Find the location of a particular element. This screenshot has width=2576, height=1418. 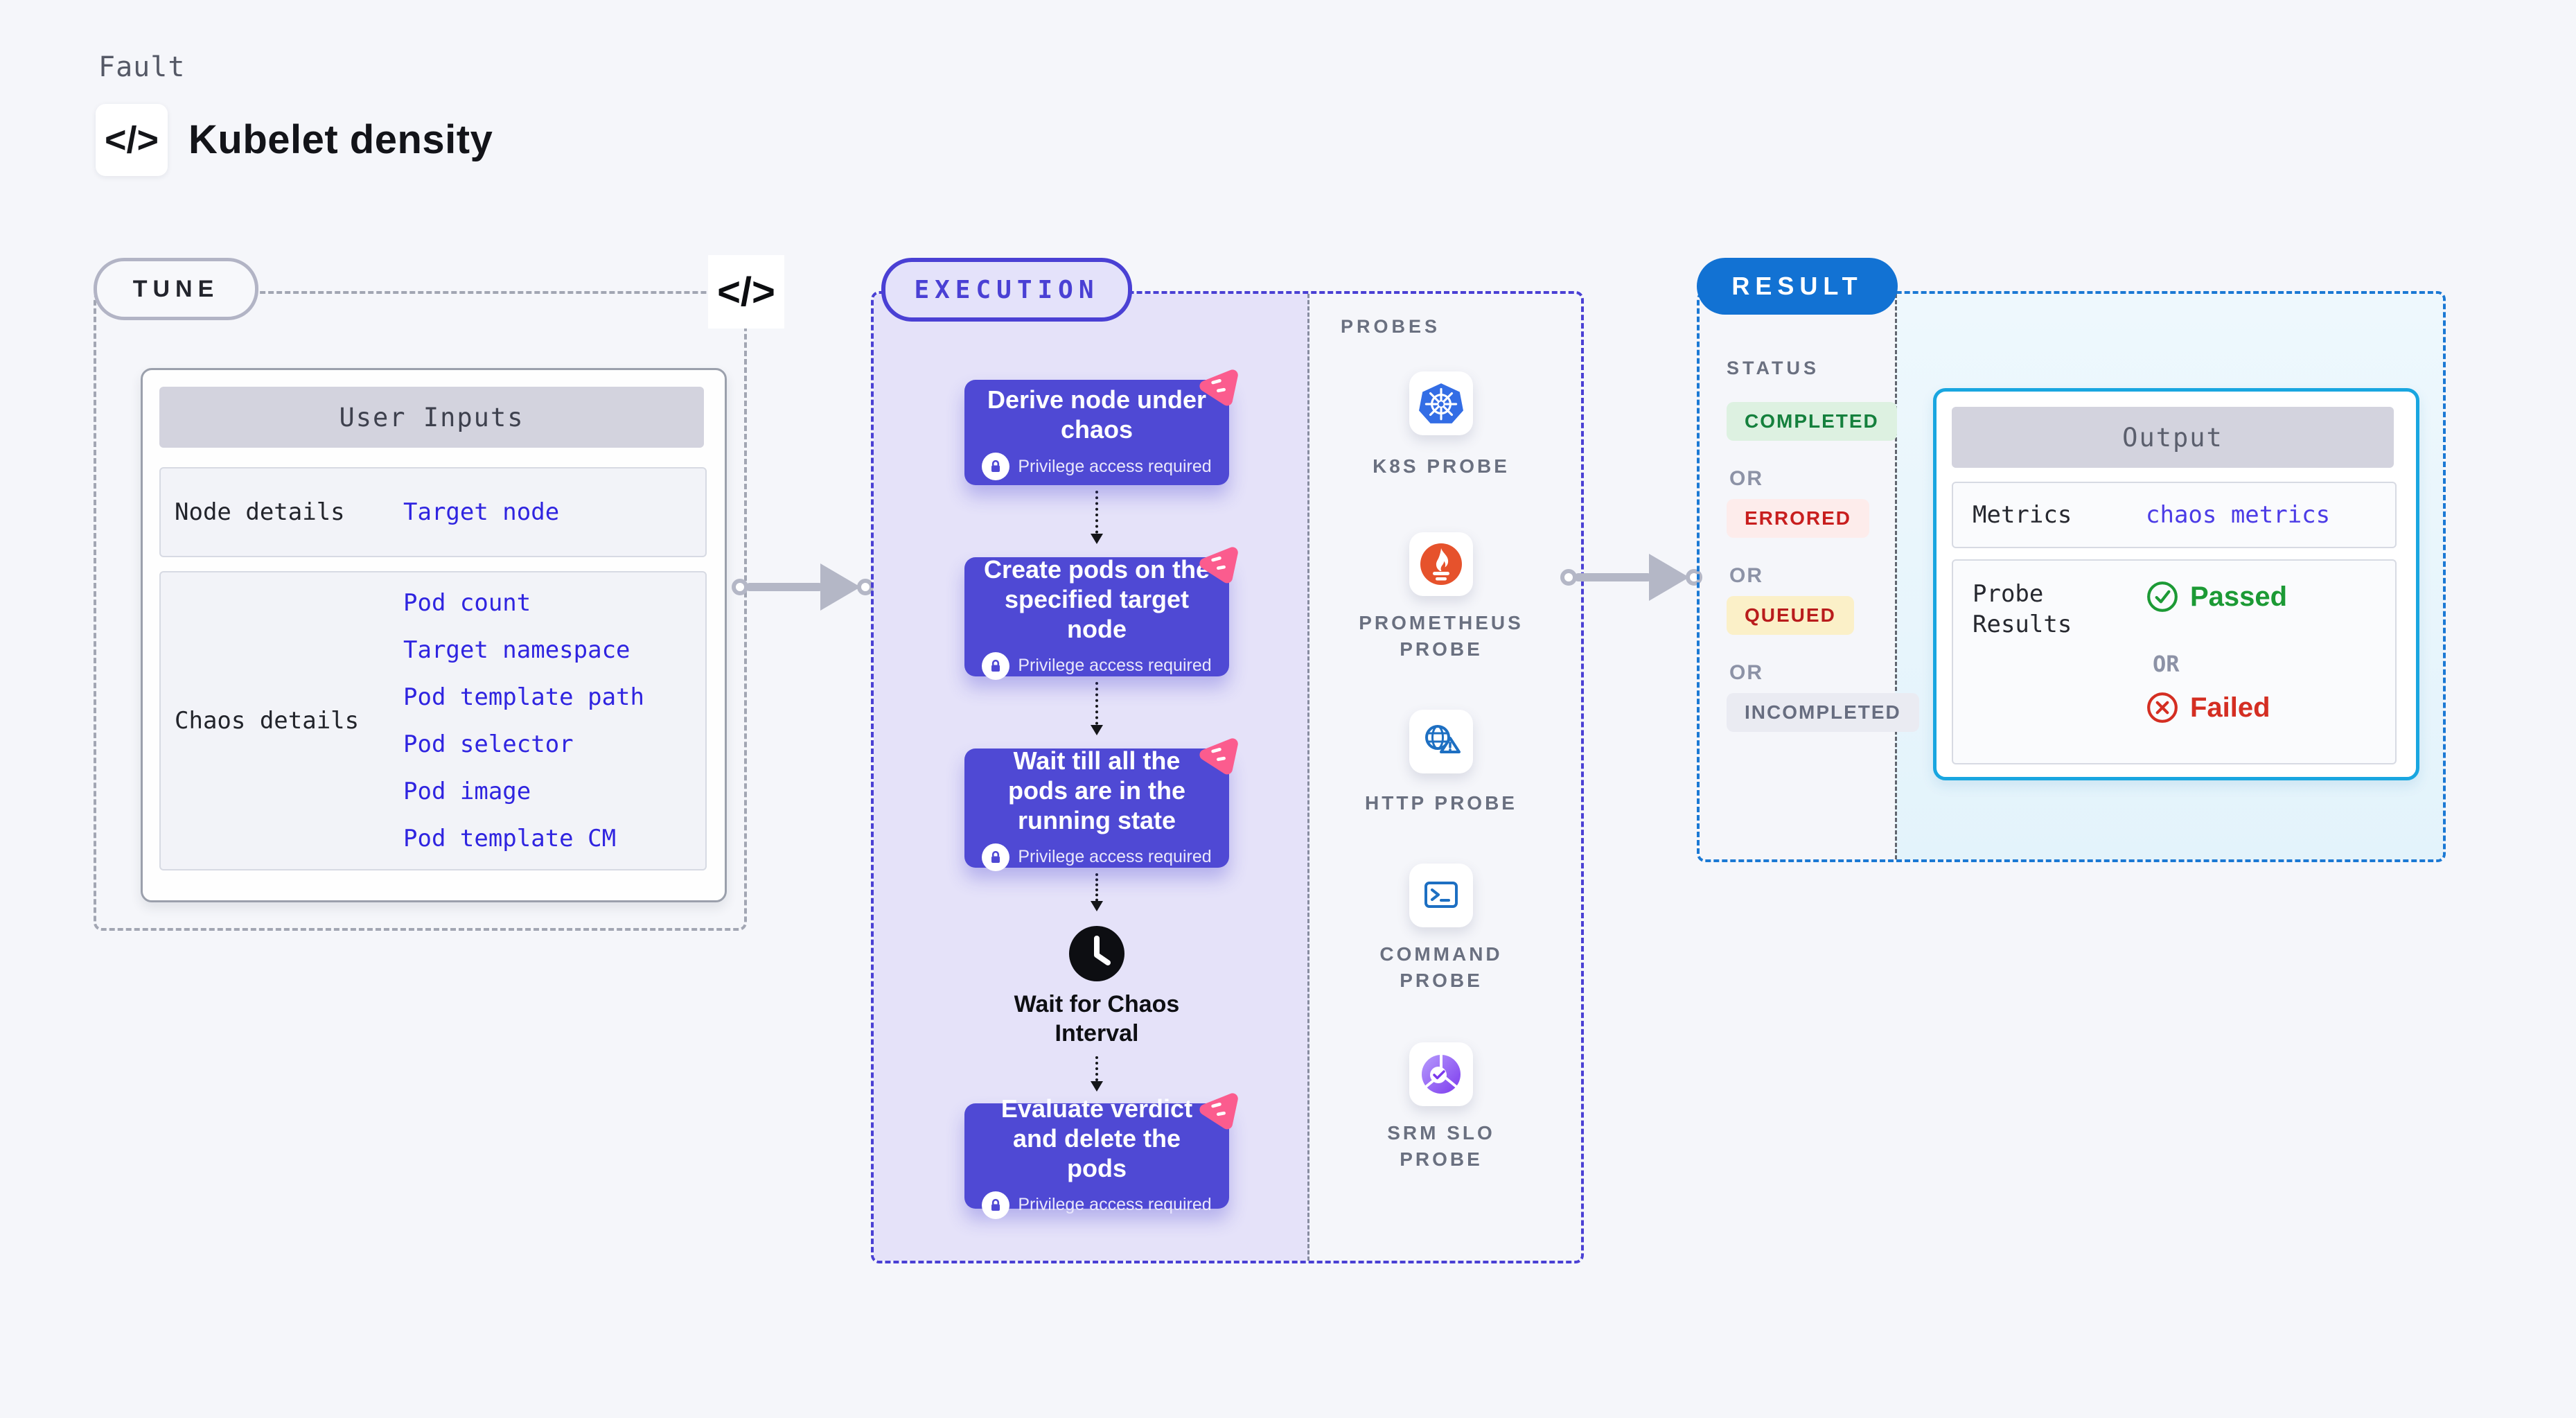

verdict-passed: Passed is located at coordinates (2216, 597).